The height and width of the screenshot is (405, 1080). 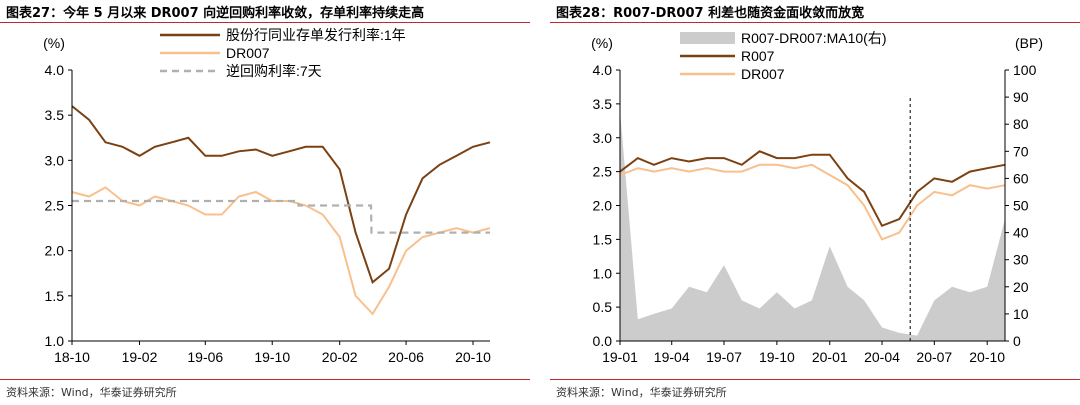 I want to click on right-chart-title: 图表28：R007-DR007 利差也随资金面收敛而放宽, so click(x=710, y=13).